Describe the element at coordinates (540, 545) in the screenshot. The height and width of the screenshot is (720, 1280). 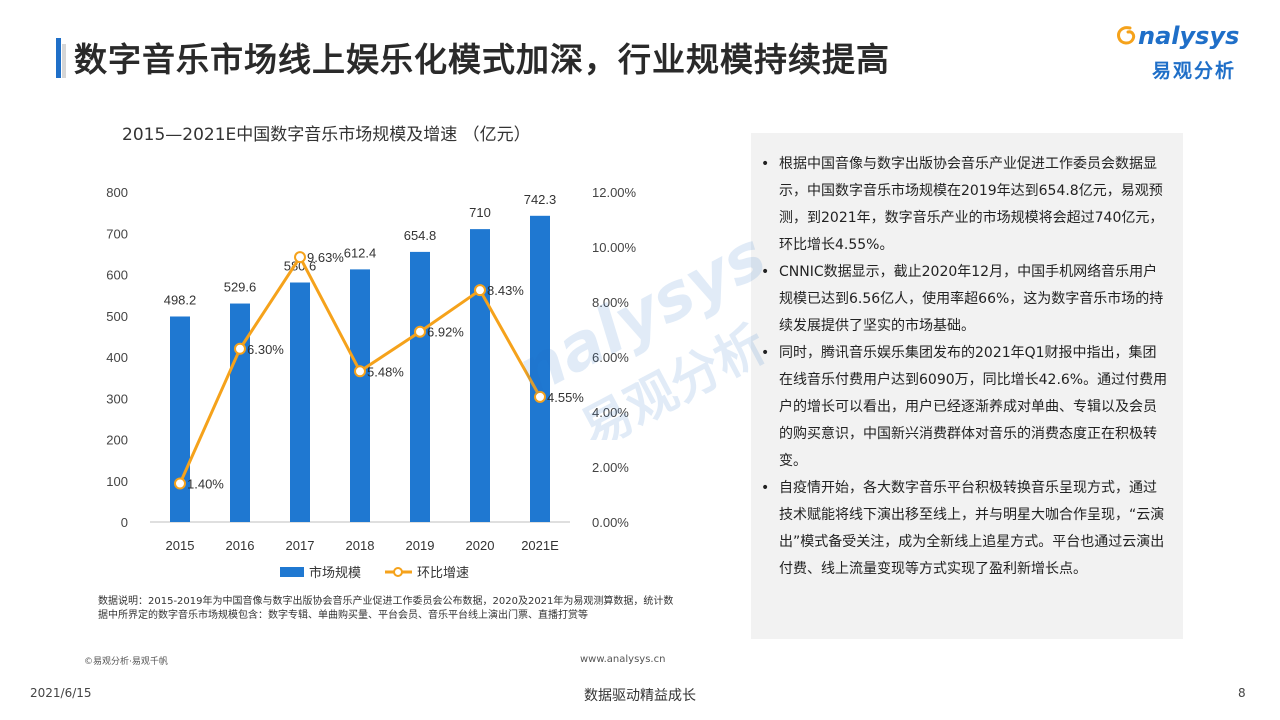
I see `x-tick-label: 2021E` at that location.